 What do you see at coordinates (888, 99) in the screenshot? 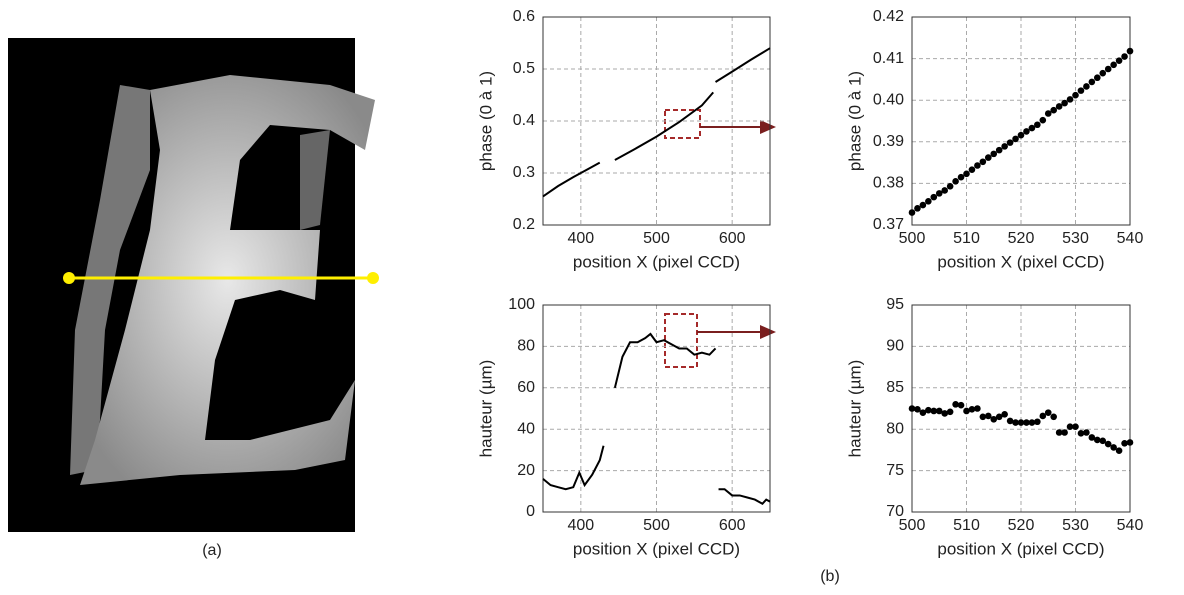
I see `y-tick-label: 0.40` at bounding box center [888, 99].